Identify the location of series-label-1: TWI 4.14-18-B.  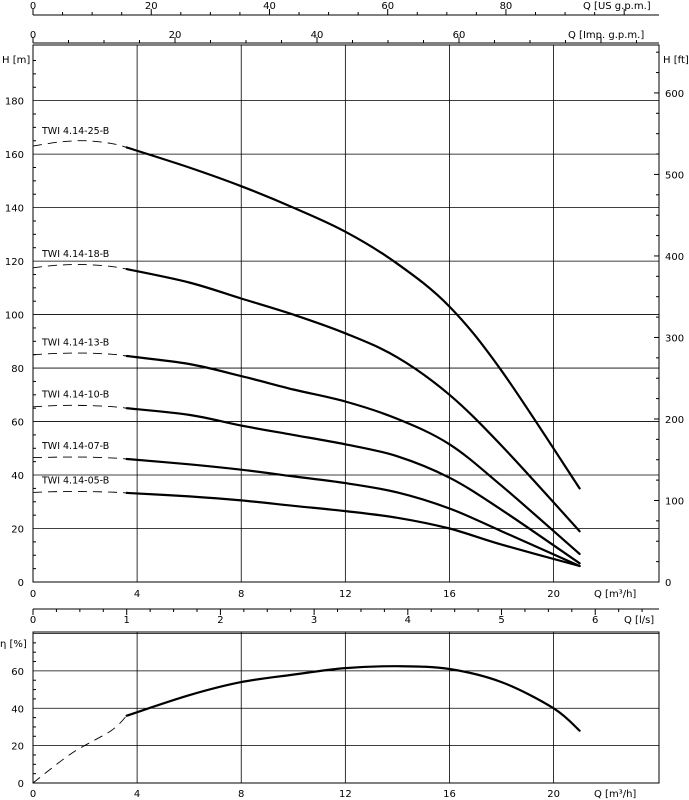
(75, 254).